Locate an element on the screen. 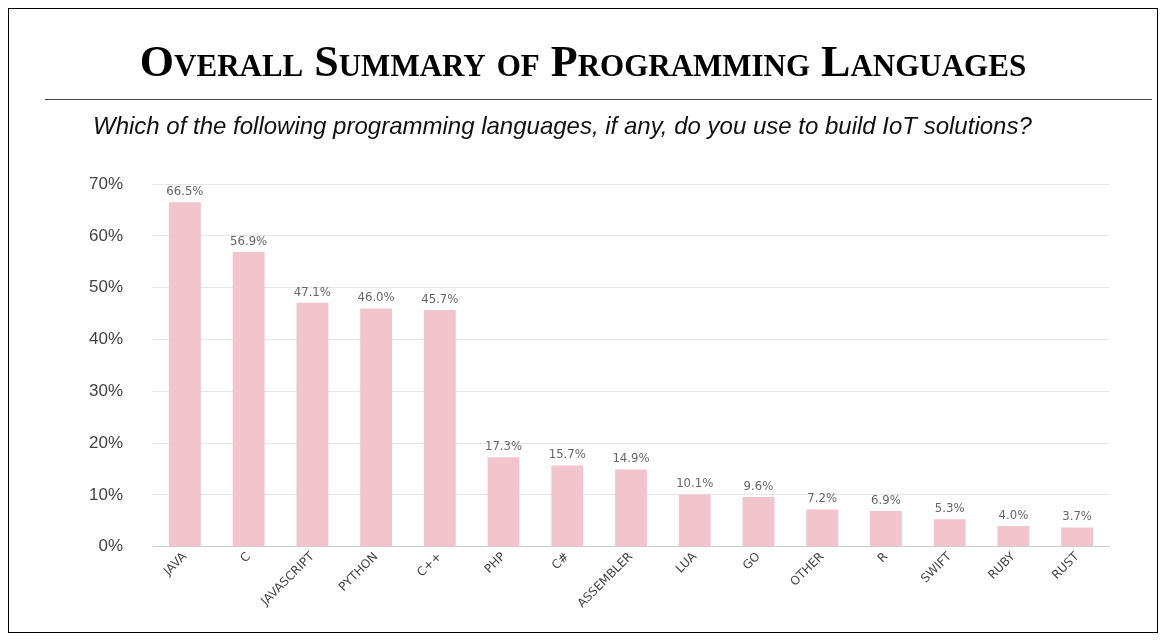 This screenshot has height=641, width=1170. y-tick-label: 50% is located at coordinates (106, 287).